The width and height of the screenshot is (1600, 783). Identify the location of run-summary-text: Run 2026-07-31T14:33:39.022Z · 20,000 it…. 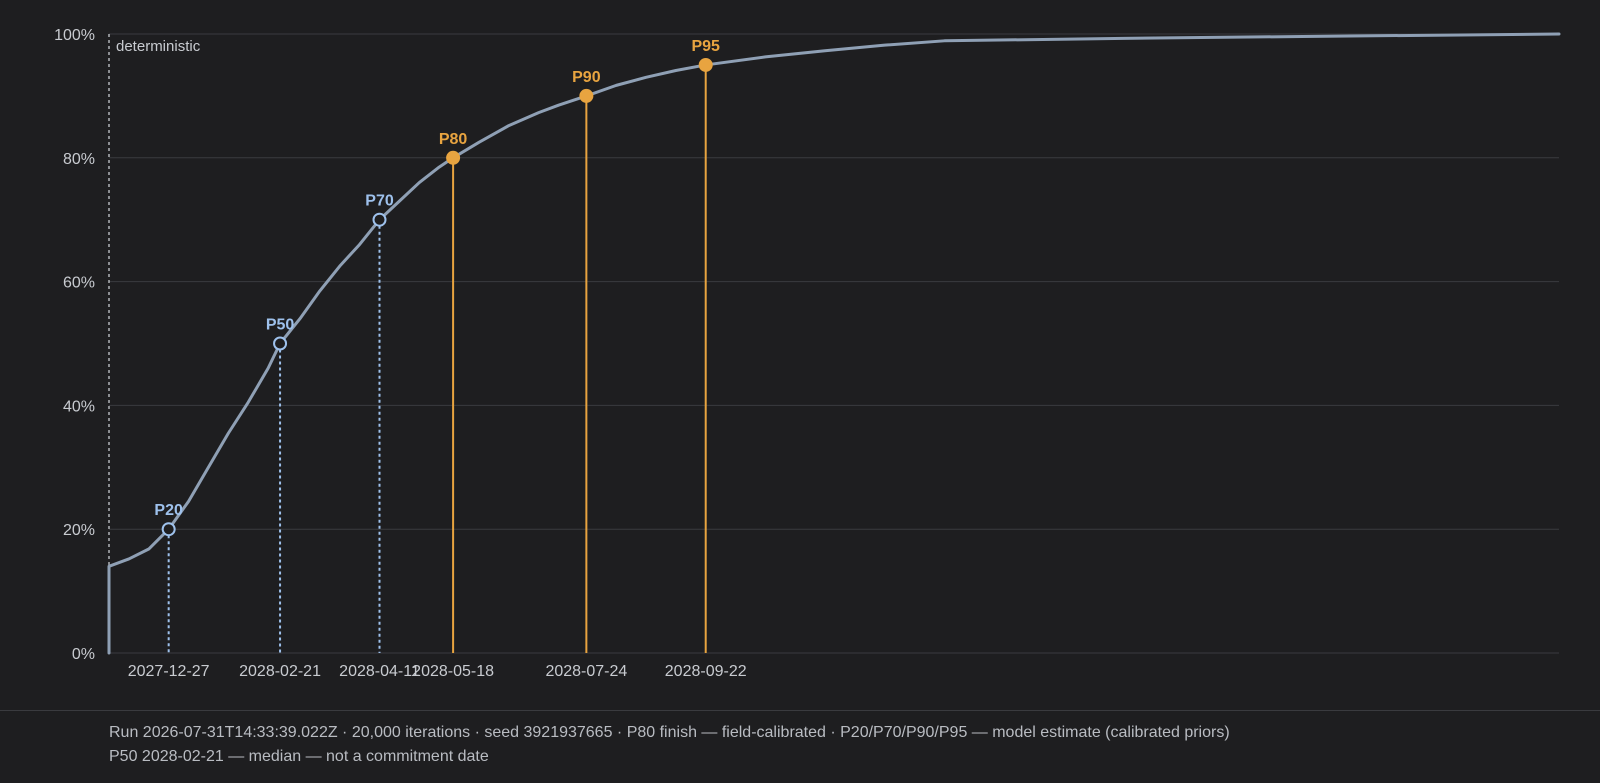
(669, 733).